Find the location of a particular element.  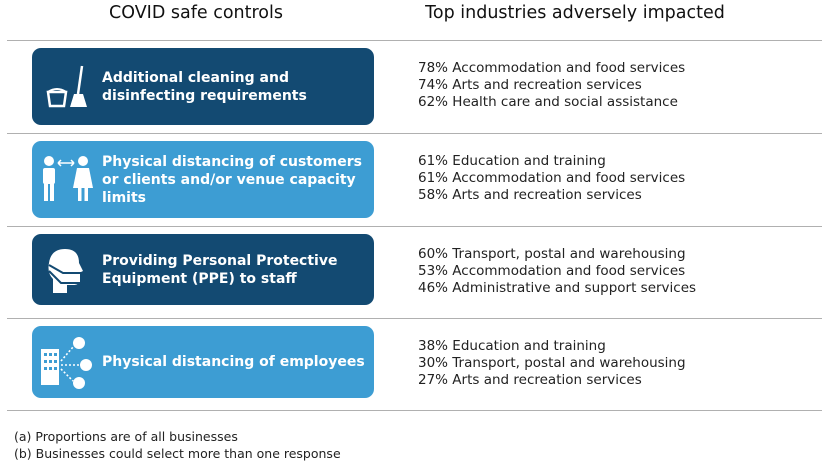

industry-item: 30% Transport, postal and warehousing is located at coordinates (552, 363).